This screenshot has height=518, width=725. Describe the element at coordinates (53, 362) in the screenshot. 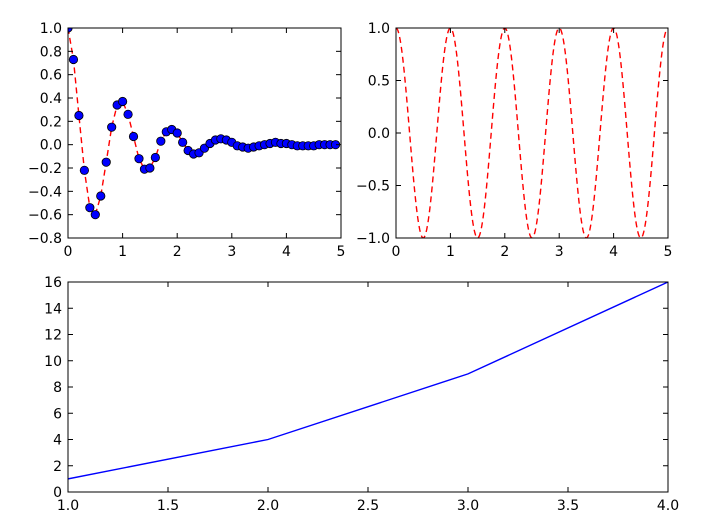

I see `y-tick-label: 10` at that location.